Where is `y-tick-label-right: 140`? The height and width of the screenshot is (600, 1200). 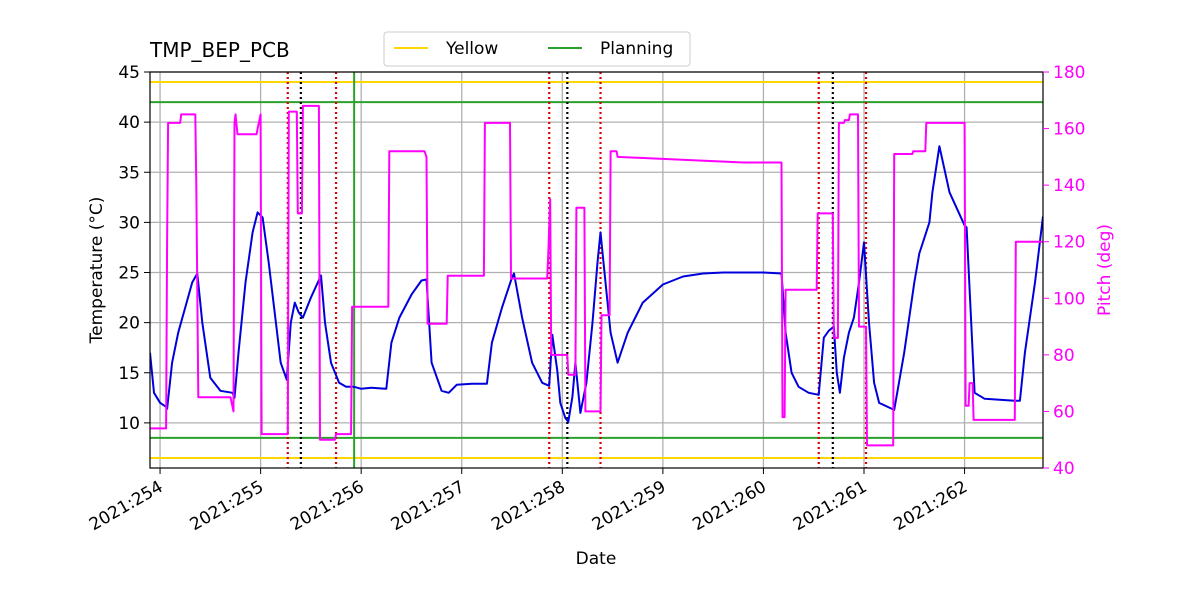 y-tick-label-right: 140 is located at coordinates (1069, 186).